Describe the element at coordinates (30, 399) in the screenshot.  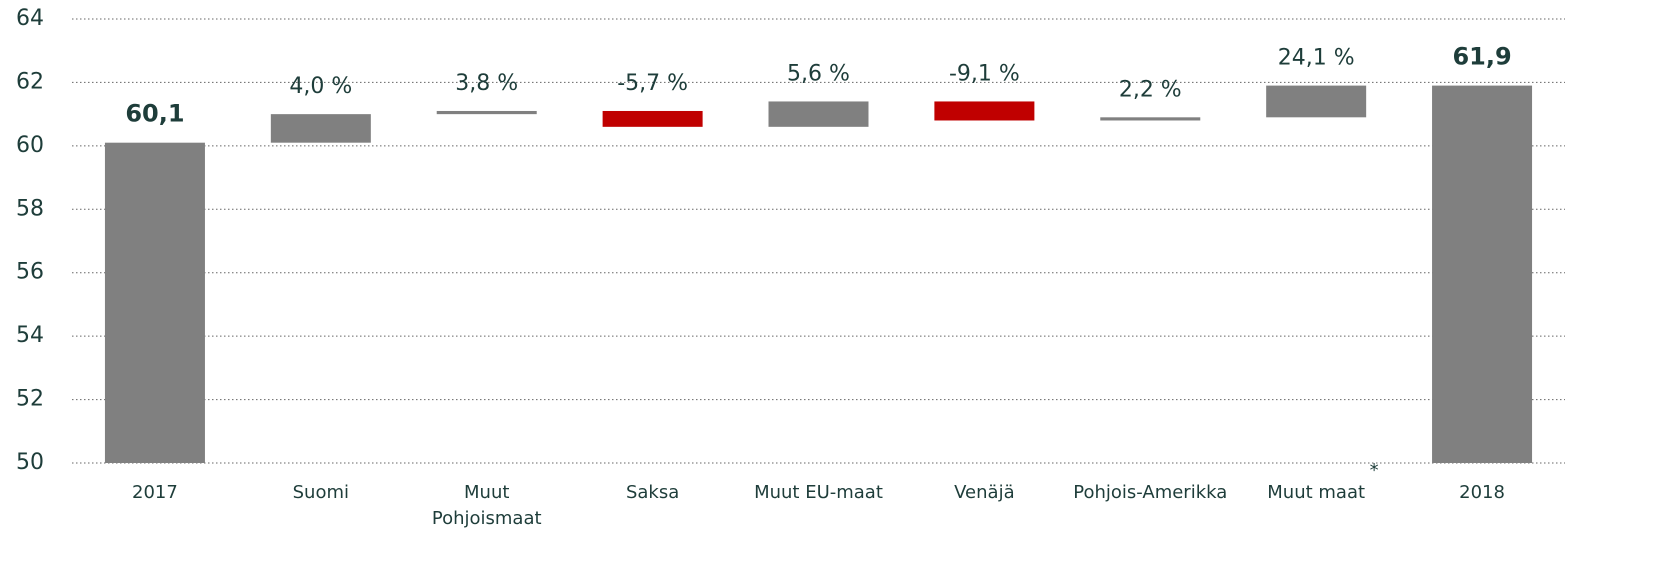
I see `y-tick-label: 52` at that location.